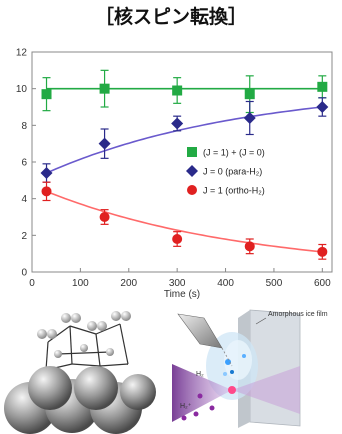 This screenshot has width=342, height=434. What do you see at coordinates (182, 294) in the screenshot?
I see `x-axis-label: Time (s)` at bounding box center [182, 294].